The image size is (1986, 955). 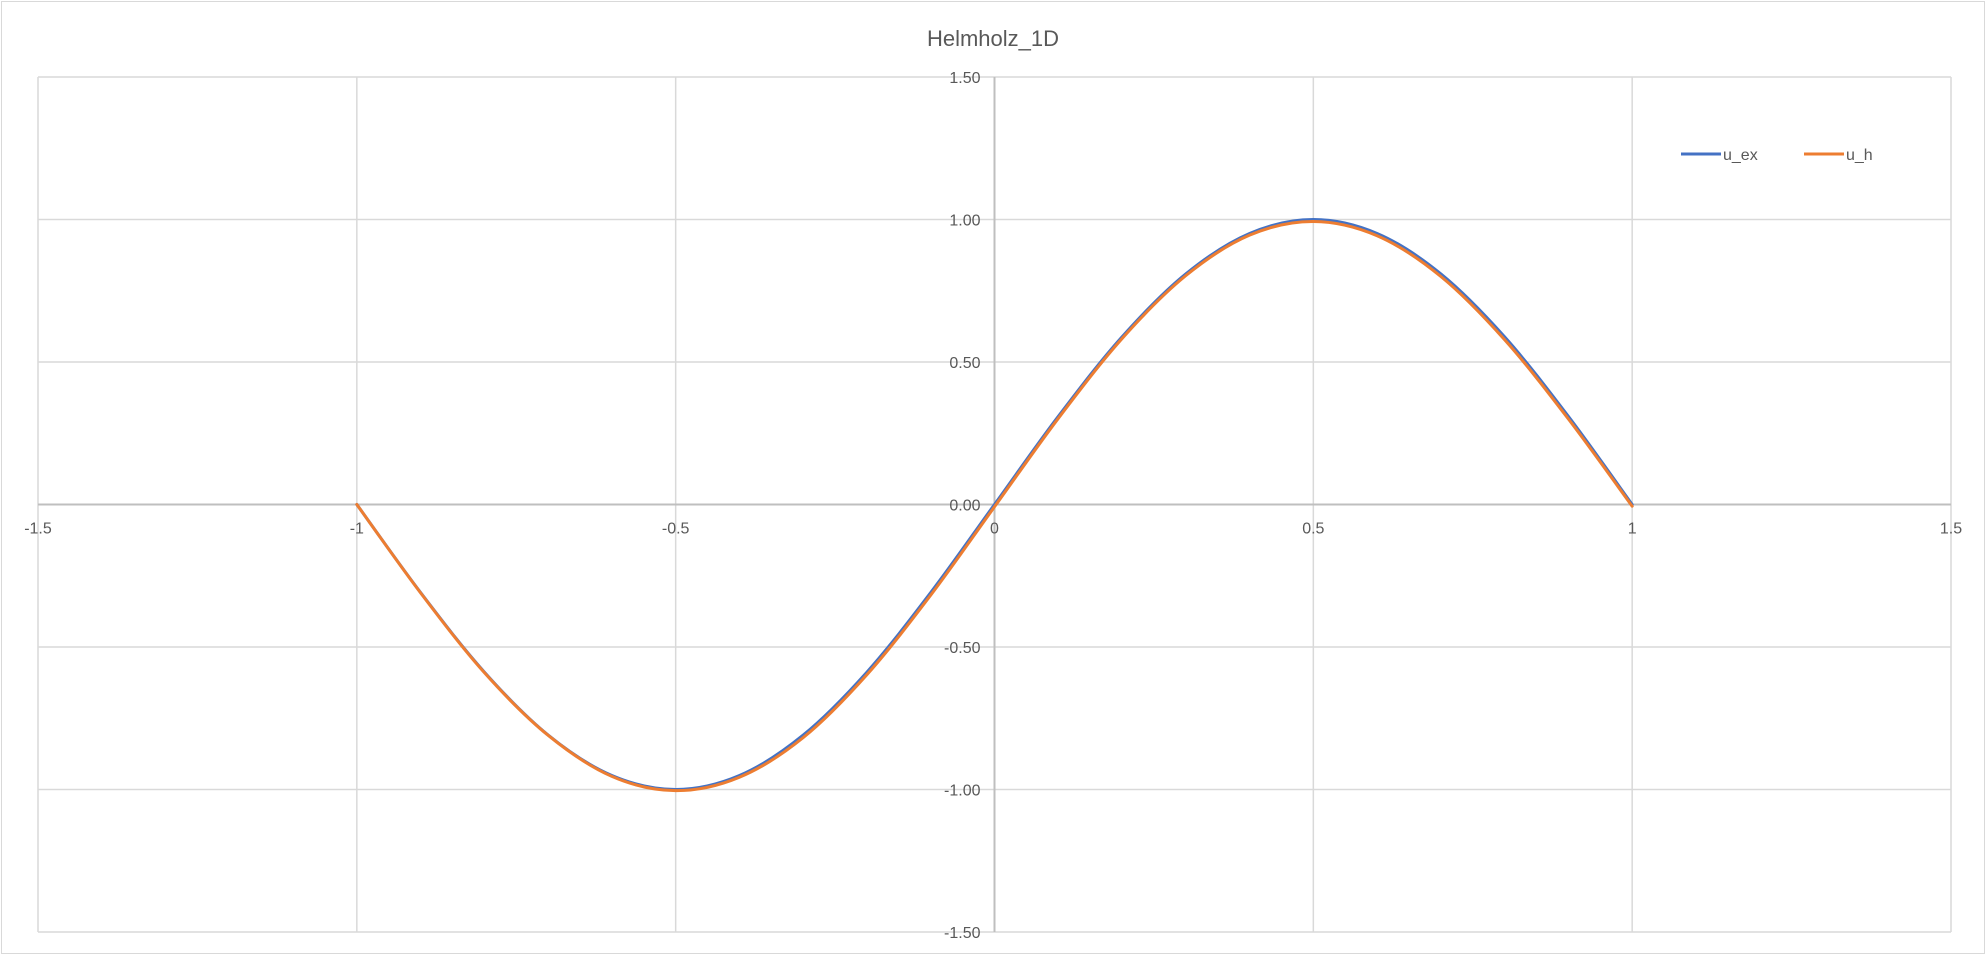 What do you see at coordinates (962, 648) in the screenshot?
I see `y-tick-label: -0.50` at bounding box center [962, 648].